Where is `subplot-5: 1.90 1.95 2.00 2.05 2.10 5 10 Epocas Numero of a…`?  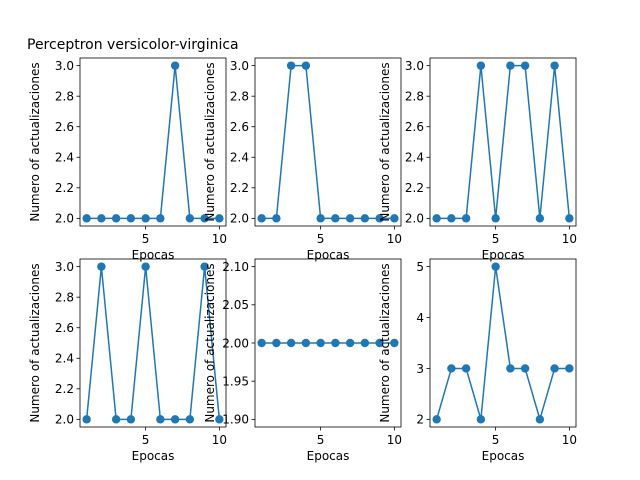 subplot-5: 1.90 1.95 2.00 2.05 2.10 5 10 Epocas Numero of a… is located at coordinates (302, 360).